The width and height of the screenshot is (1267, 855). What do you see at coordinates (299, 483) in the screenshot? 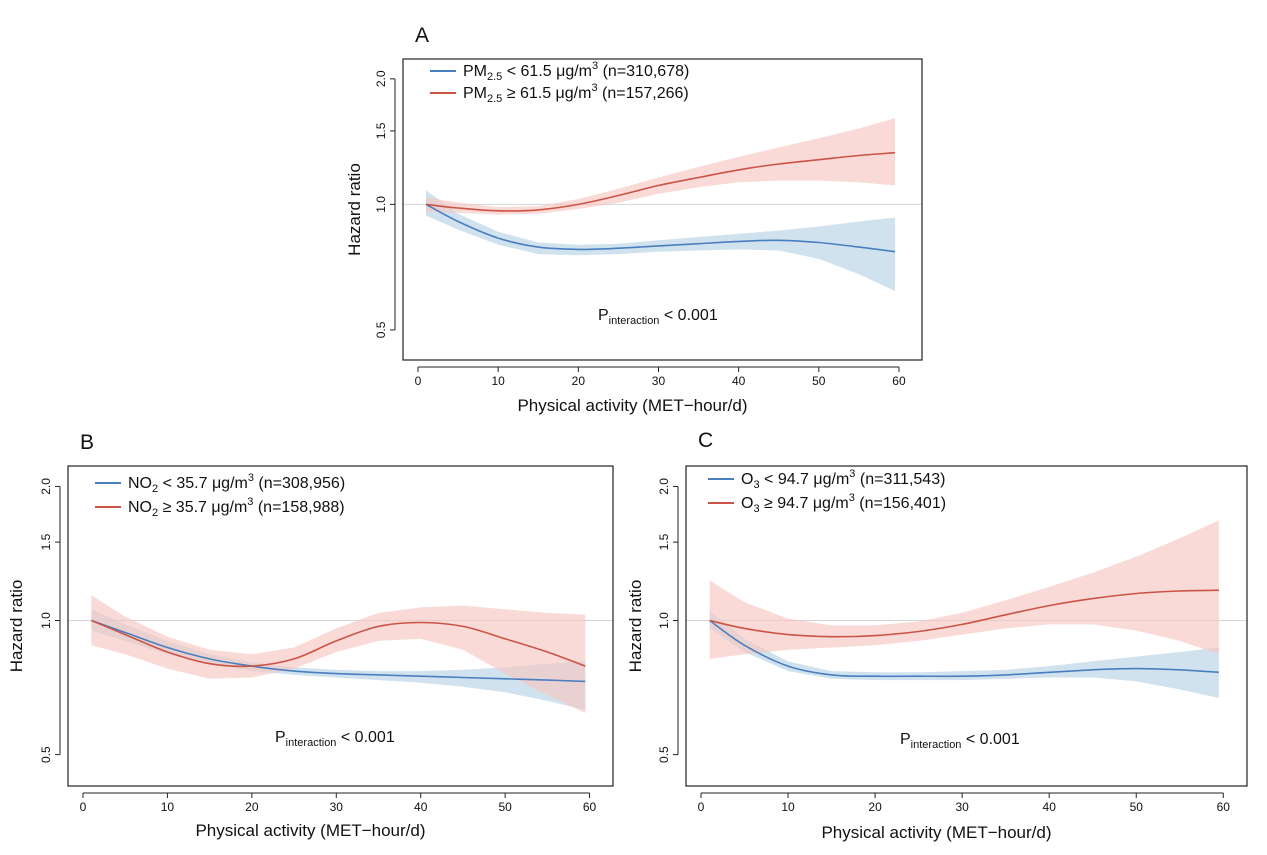
I see `legend-tail-text: (n=308,956)` at bounding box center [299, 483].